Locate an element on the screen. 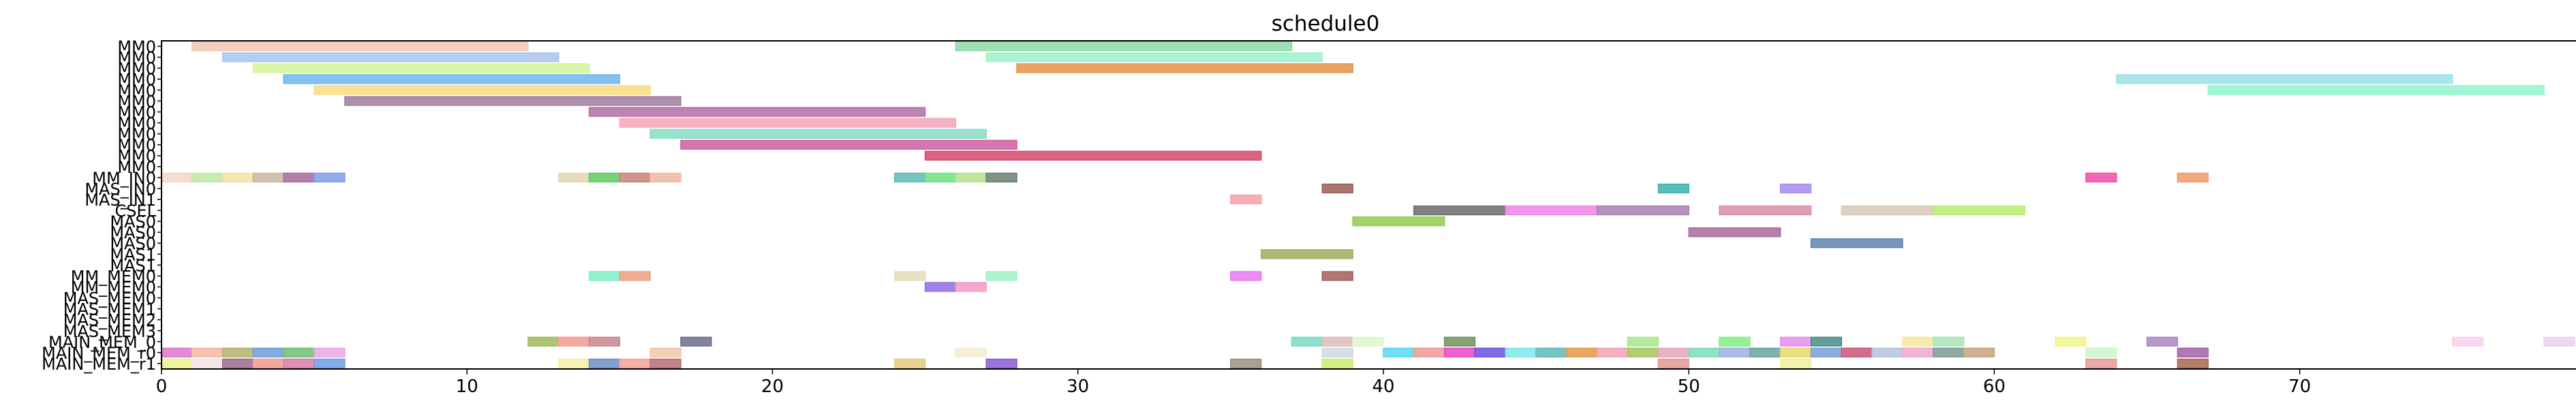  lane-label: MAS1 is located at coordinates (133, 265).